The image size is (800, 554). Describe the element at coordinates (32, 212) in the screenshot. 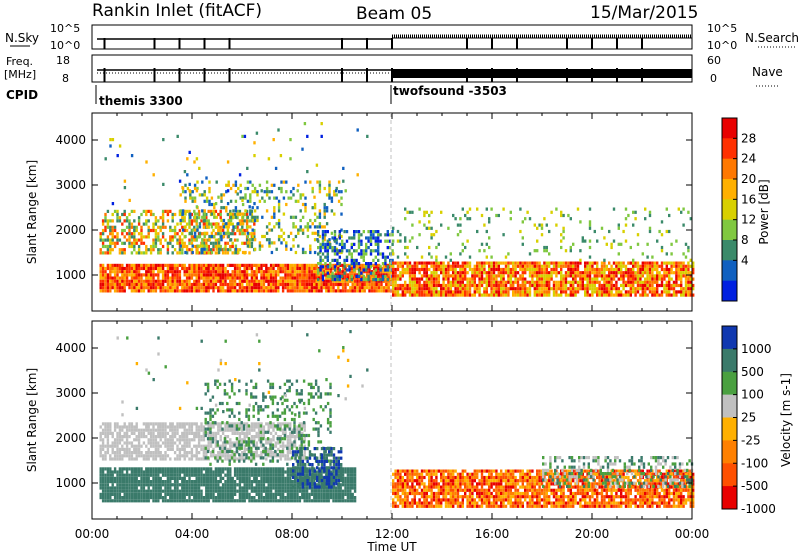

I see `power-ylabel: Slant Range [km]` at that location.